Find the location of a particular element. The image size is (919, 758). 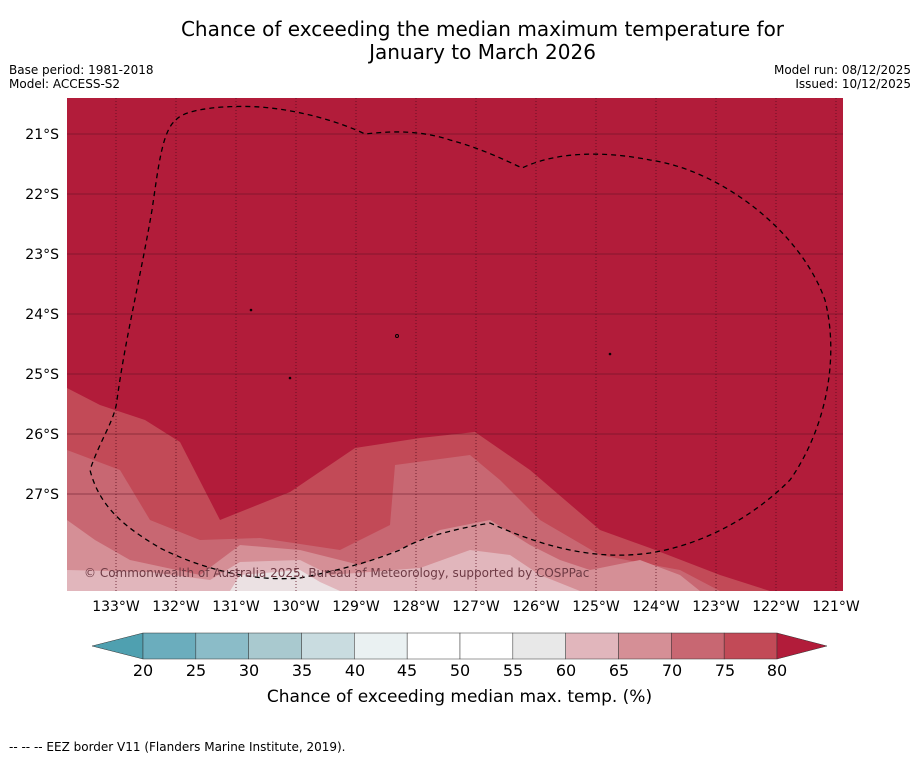

lat-label: 27°S is located at coordinates (42, 495).